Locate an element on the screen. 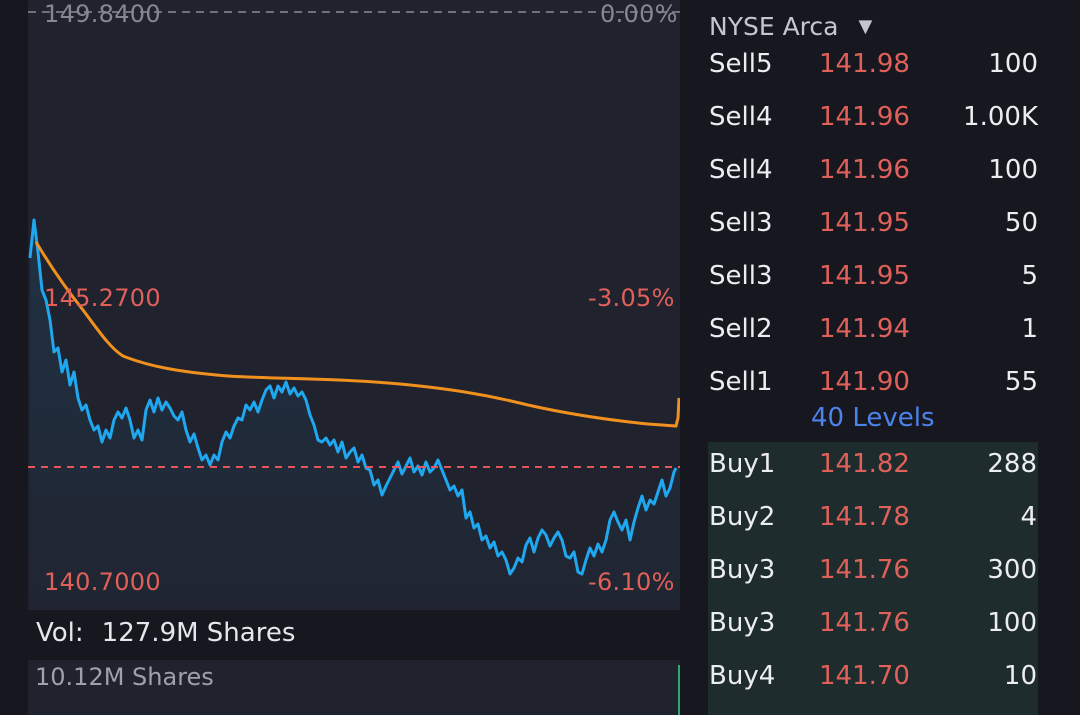  volume-value: 127.9M Shares is located at coordinates (198, 633).